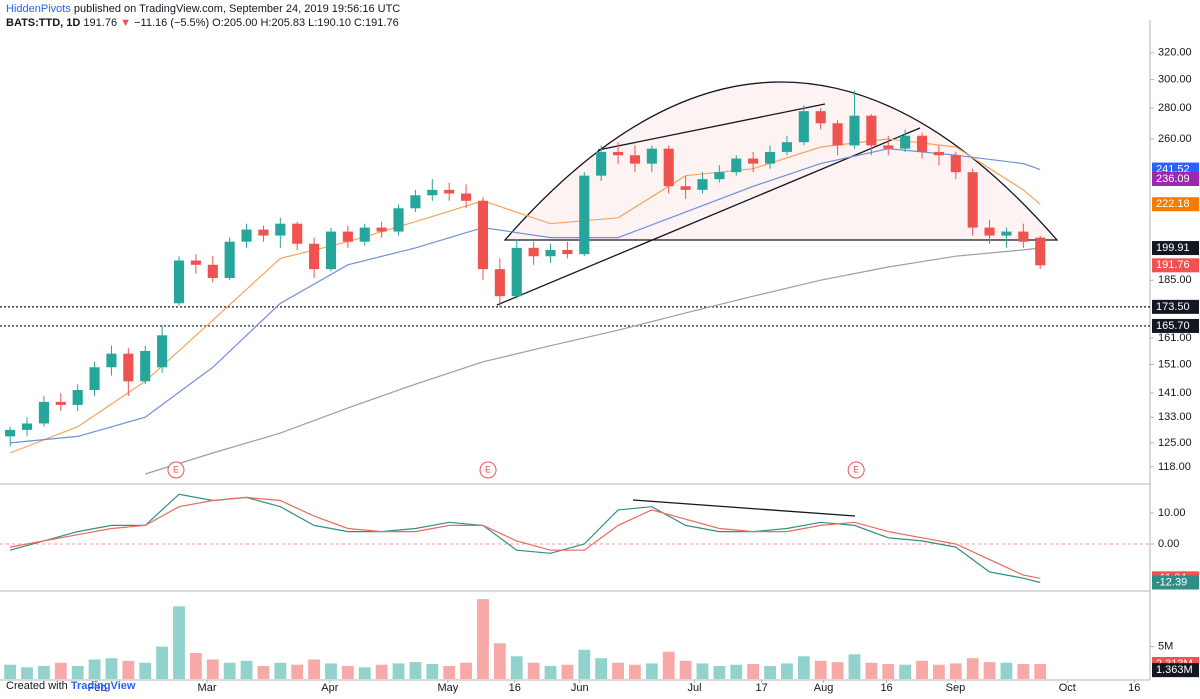  I want to click on x-tick-label: Jun, so click(580, 688).